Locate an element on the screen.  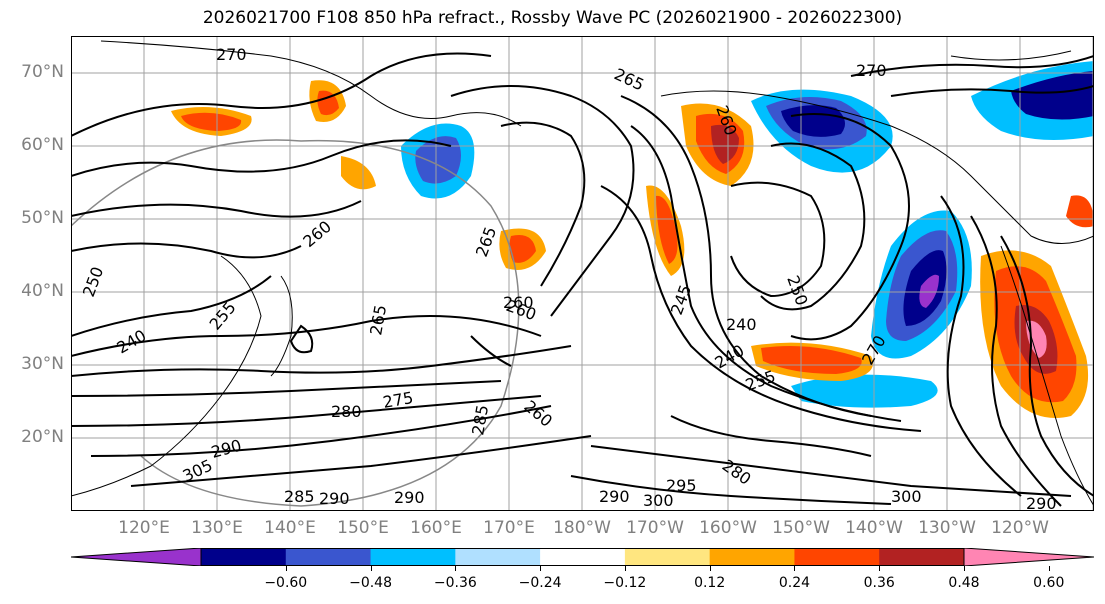
colorbar-tick-label: 0.24 is located at coordinates (794, 583).